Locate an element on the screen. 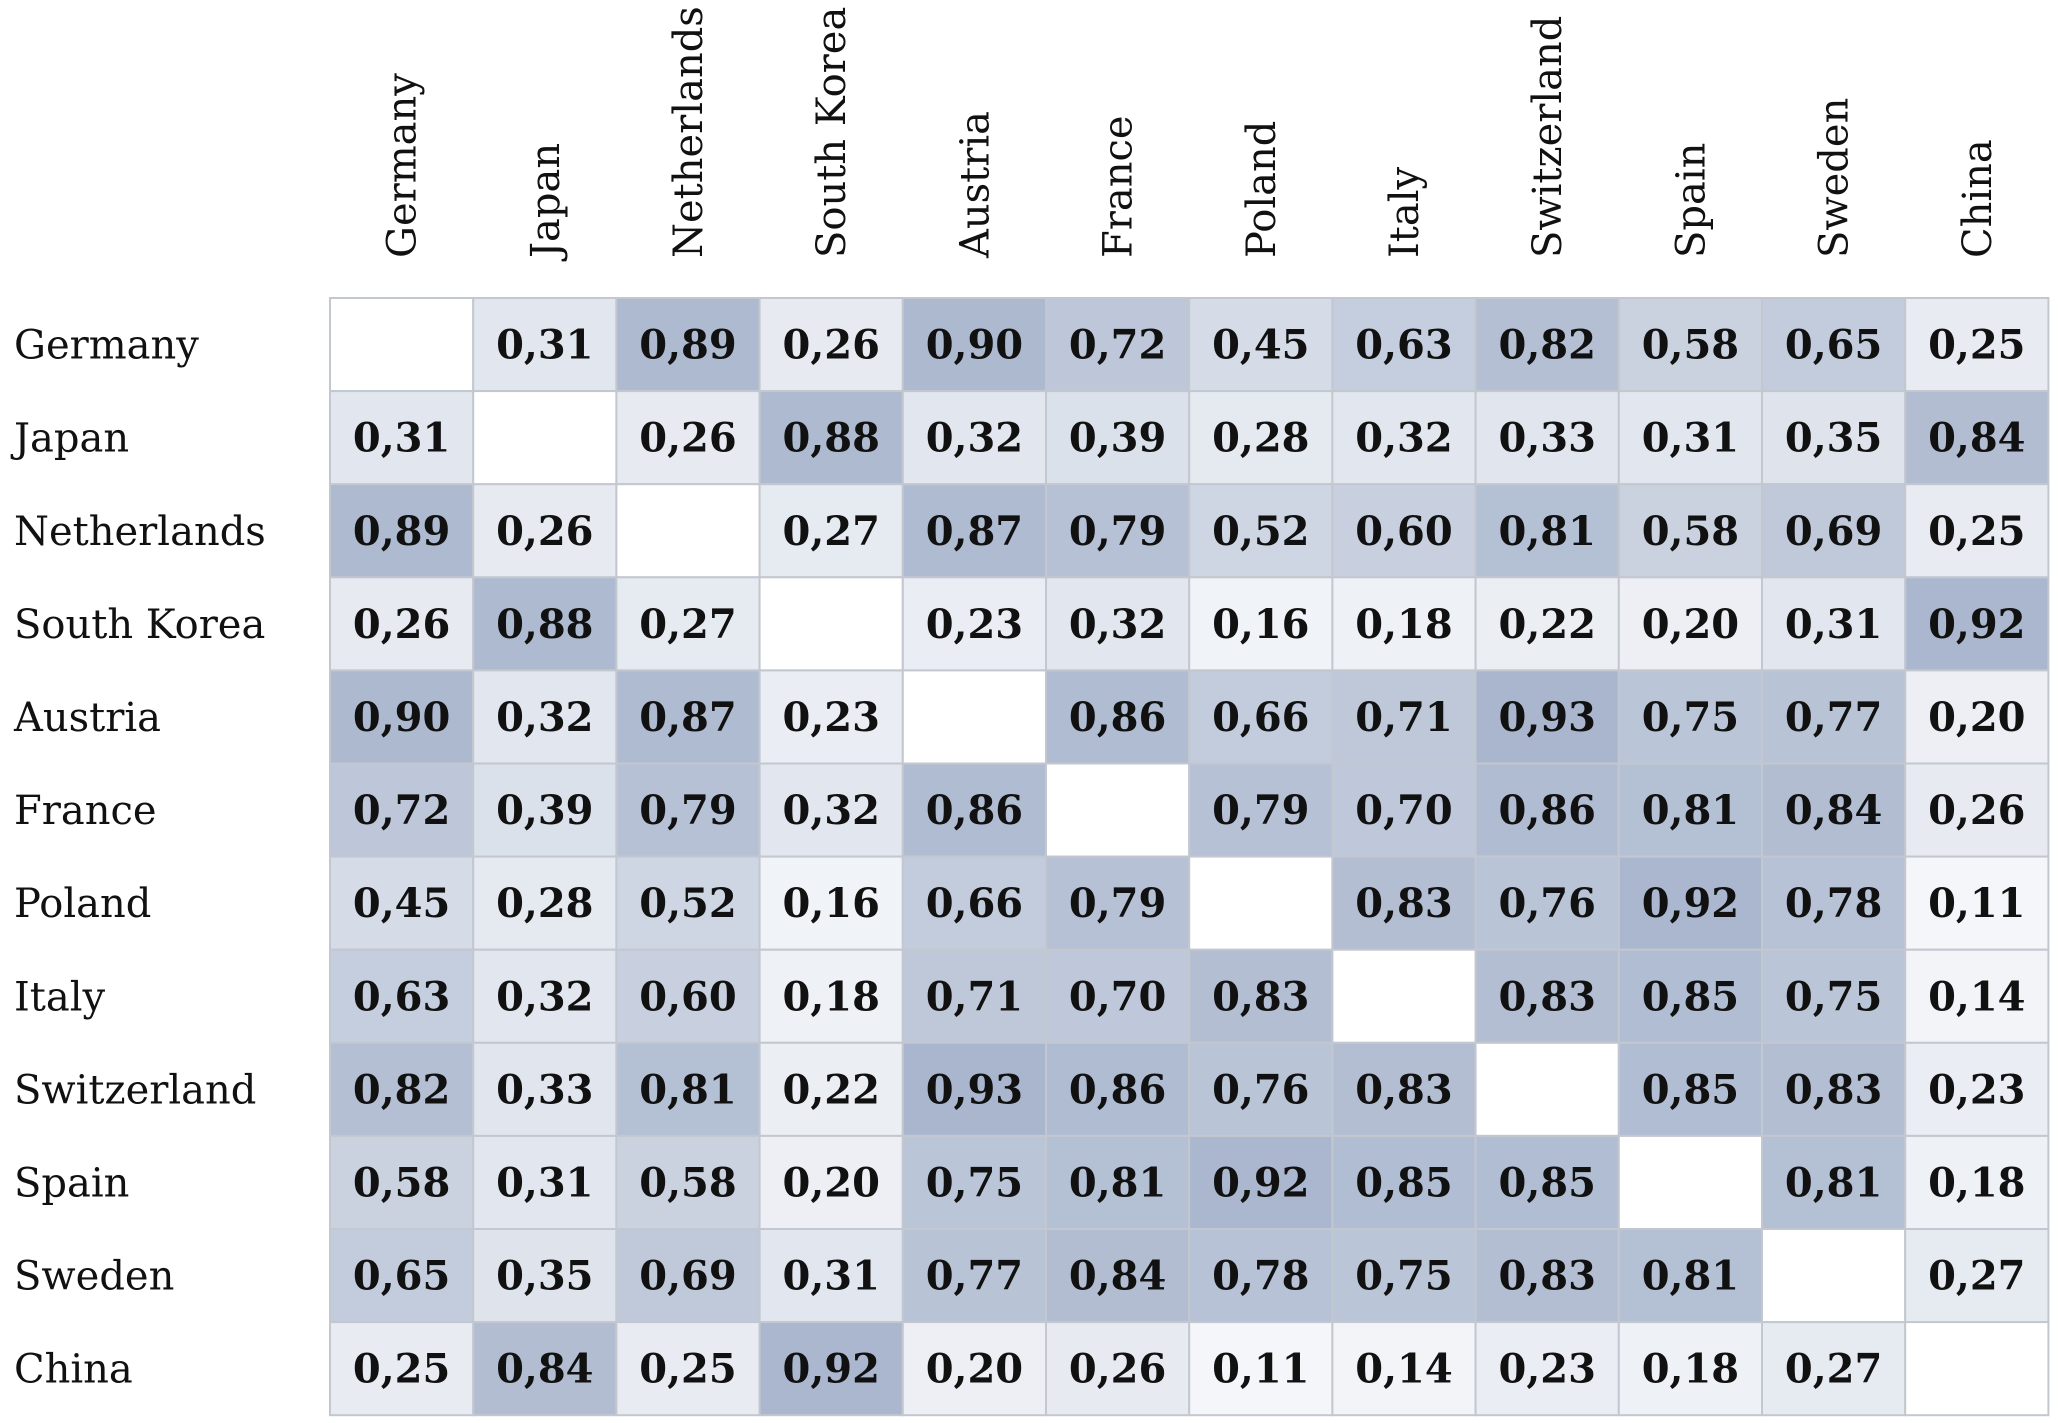 The image size is (2058, 1423). cell-sweden-austria is located at coordinates (974, 1276).